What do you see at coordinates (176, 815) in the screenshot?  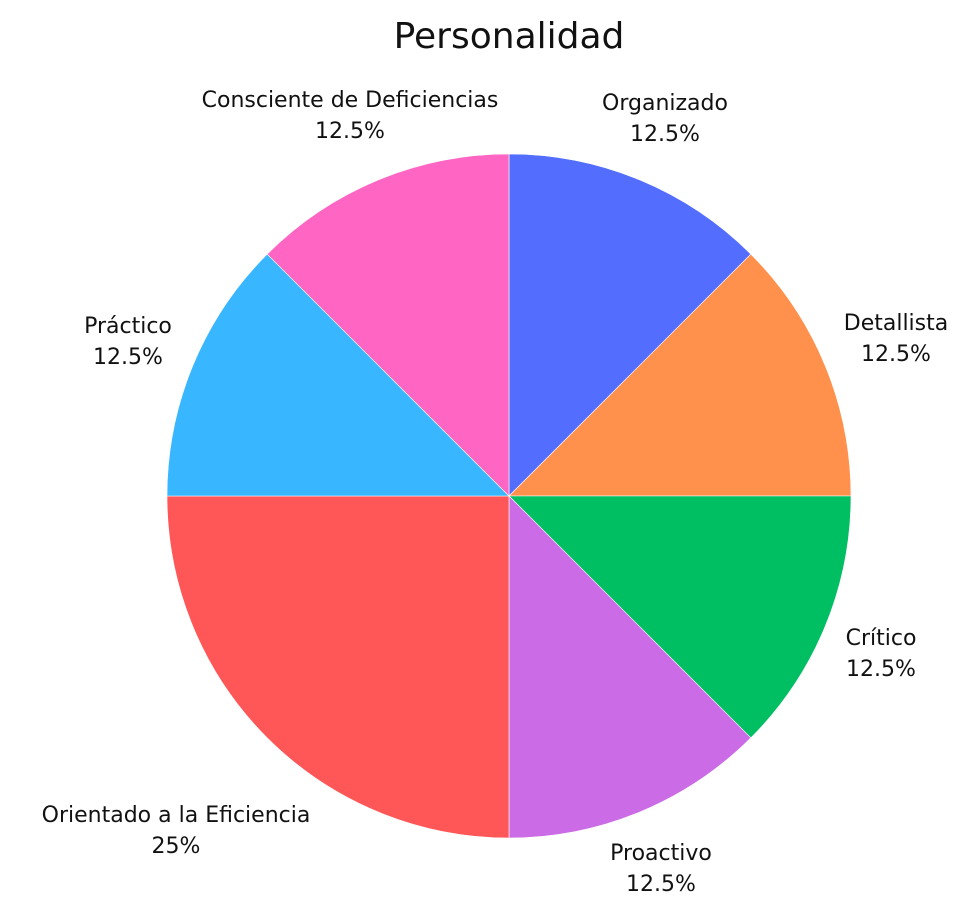 I see `slice-name: Orientado a la Eficiencia` at bounding box center [176, 815].